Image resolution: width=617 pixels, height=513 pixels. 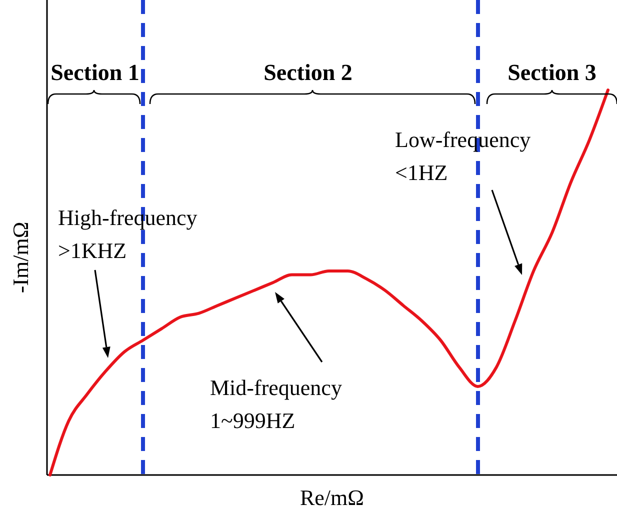 What do you see at coordinates (332, 497) in the screenshot?
I see `x-axis-title: Re/mΩ` at bounding box center [332, 497].